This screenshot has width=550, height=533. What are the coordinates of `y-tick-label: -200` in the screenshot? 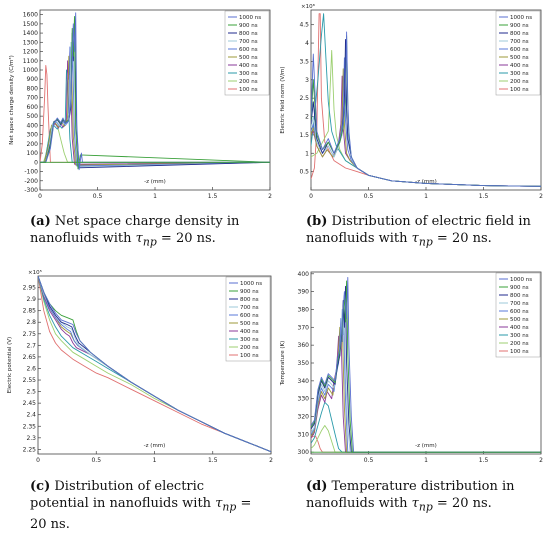 It's located at (31, 181).